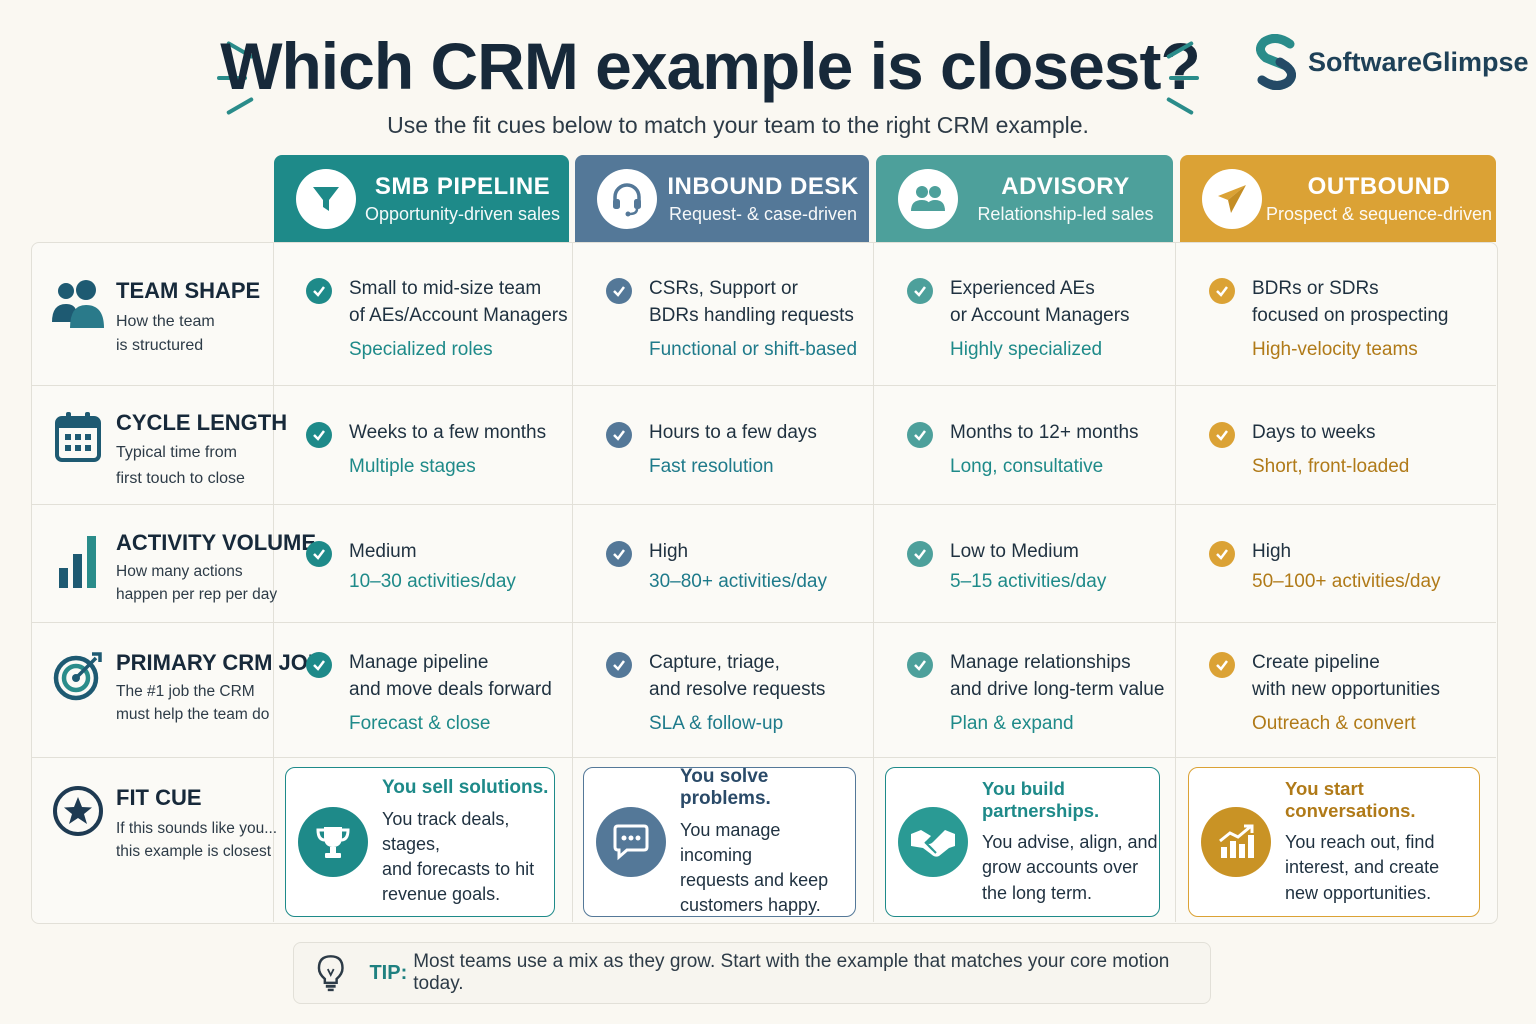 Image resolution: width=1536 pixels, height=1024 pixels. What do you see at coordinates (753, 349) in the screenshot?
I see `cell-sub-text: Functional or shift-based` at bounding box center [753, 349].